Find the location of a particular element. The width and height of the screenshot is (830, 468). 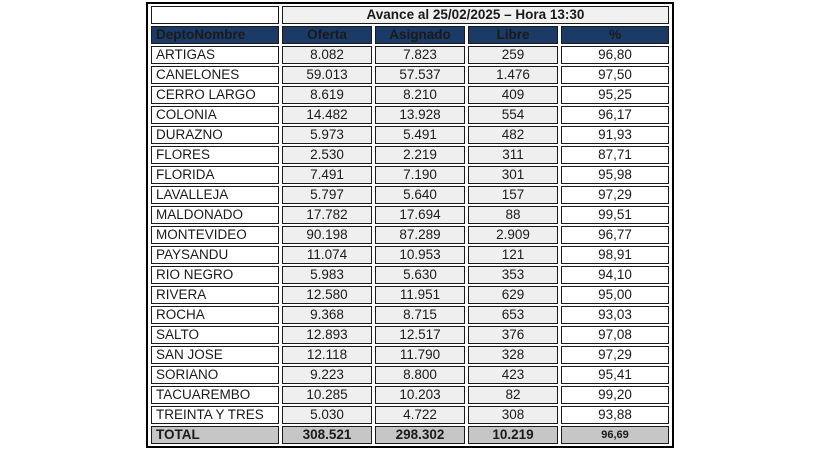

title-row: Avance al 25/02/2025 – Hora 13:30 is located at coordinates (410, 15).